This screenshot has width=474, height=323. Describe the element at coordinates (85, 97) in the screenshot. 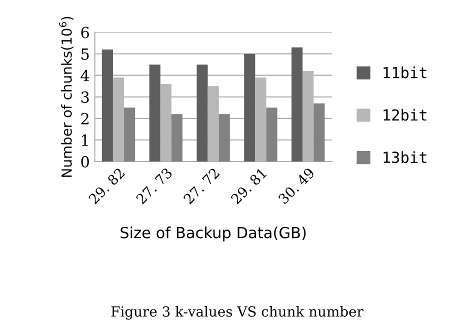

I see `y-tick-label: 3` at that location.